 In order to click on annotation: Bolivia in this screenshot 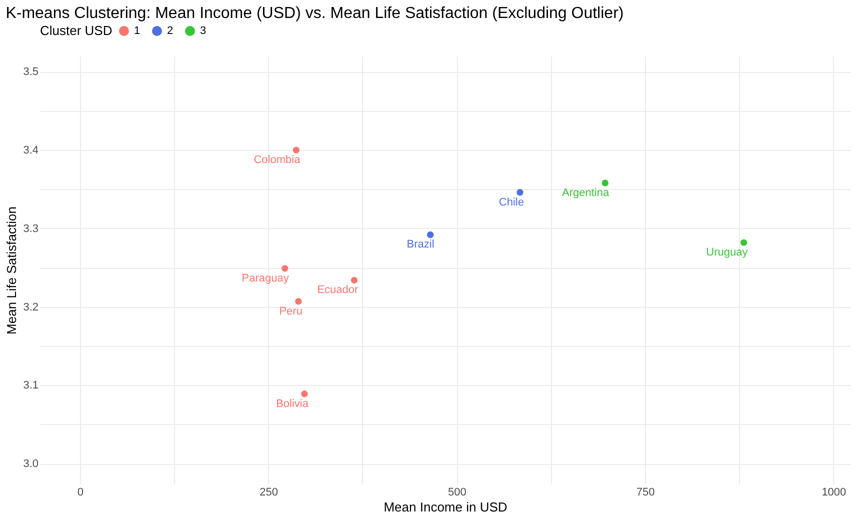, I will do `click(293, 404)`.